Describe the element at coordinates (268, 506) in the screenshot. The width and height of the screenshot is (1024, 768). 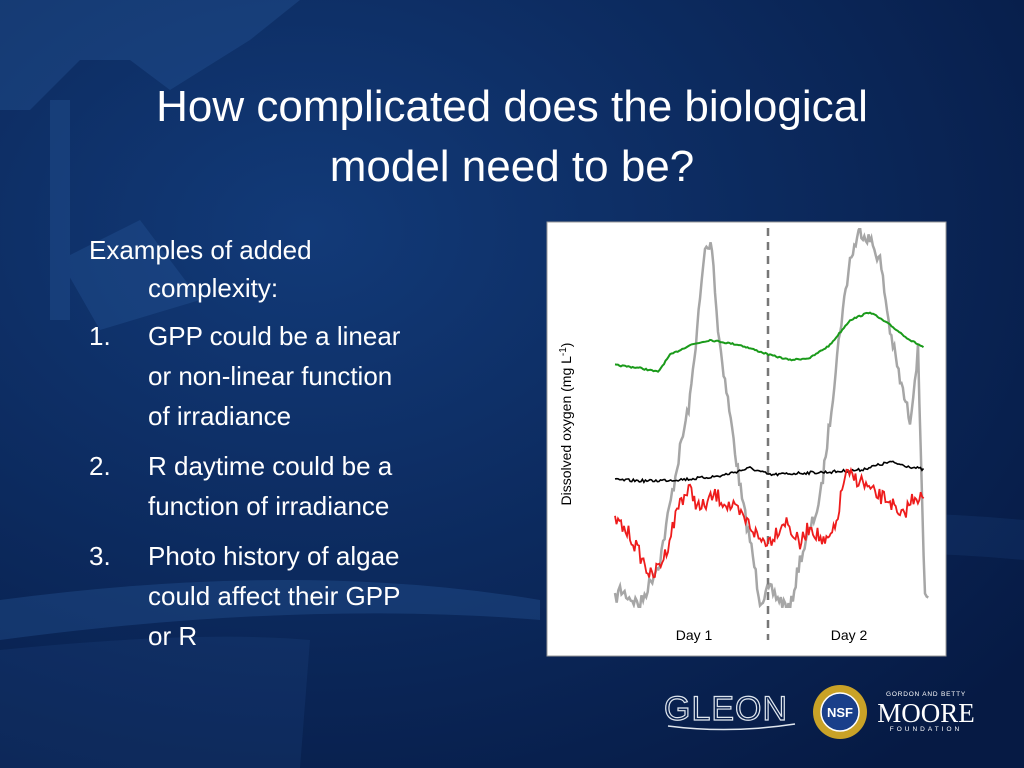
I see `item-line: function of irradiance` at that location.